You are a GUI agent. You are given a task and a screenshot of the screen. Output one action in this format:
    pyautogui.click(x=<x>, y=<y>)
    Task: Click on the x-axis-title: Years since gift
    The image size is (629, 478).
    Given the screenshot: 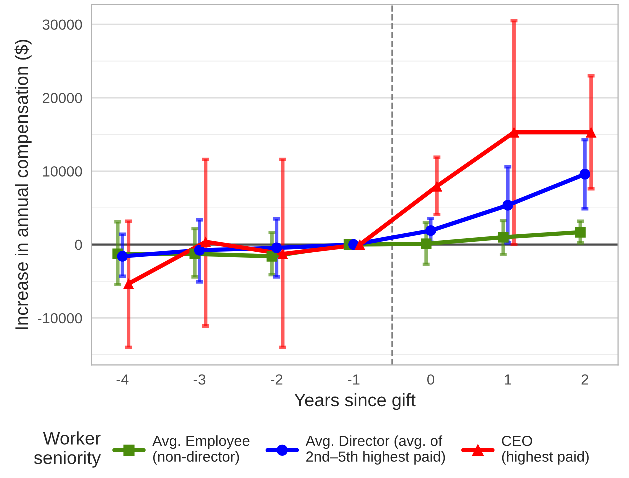 What is the action you would take?
    pyautogui.click(x=355, y=401)
    